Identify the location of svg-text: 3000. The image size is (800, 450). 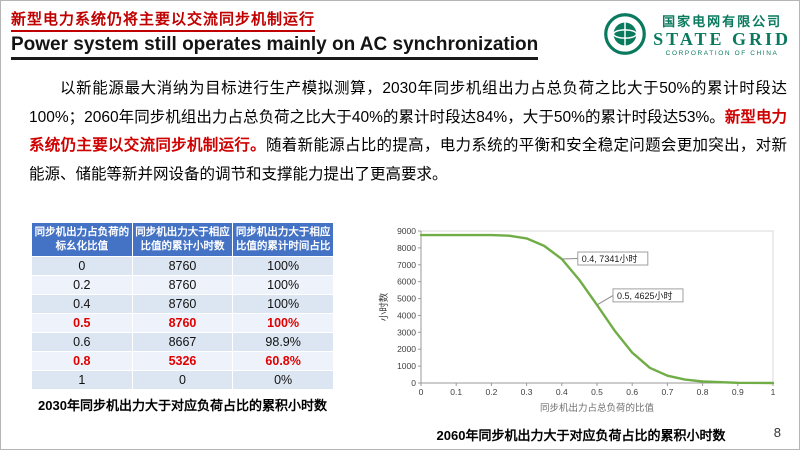
(406, 332).